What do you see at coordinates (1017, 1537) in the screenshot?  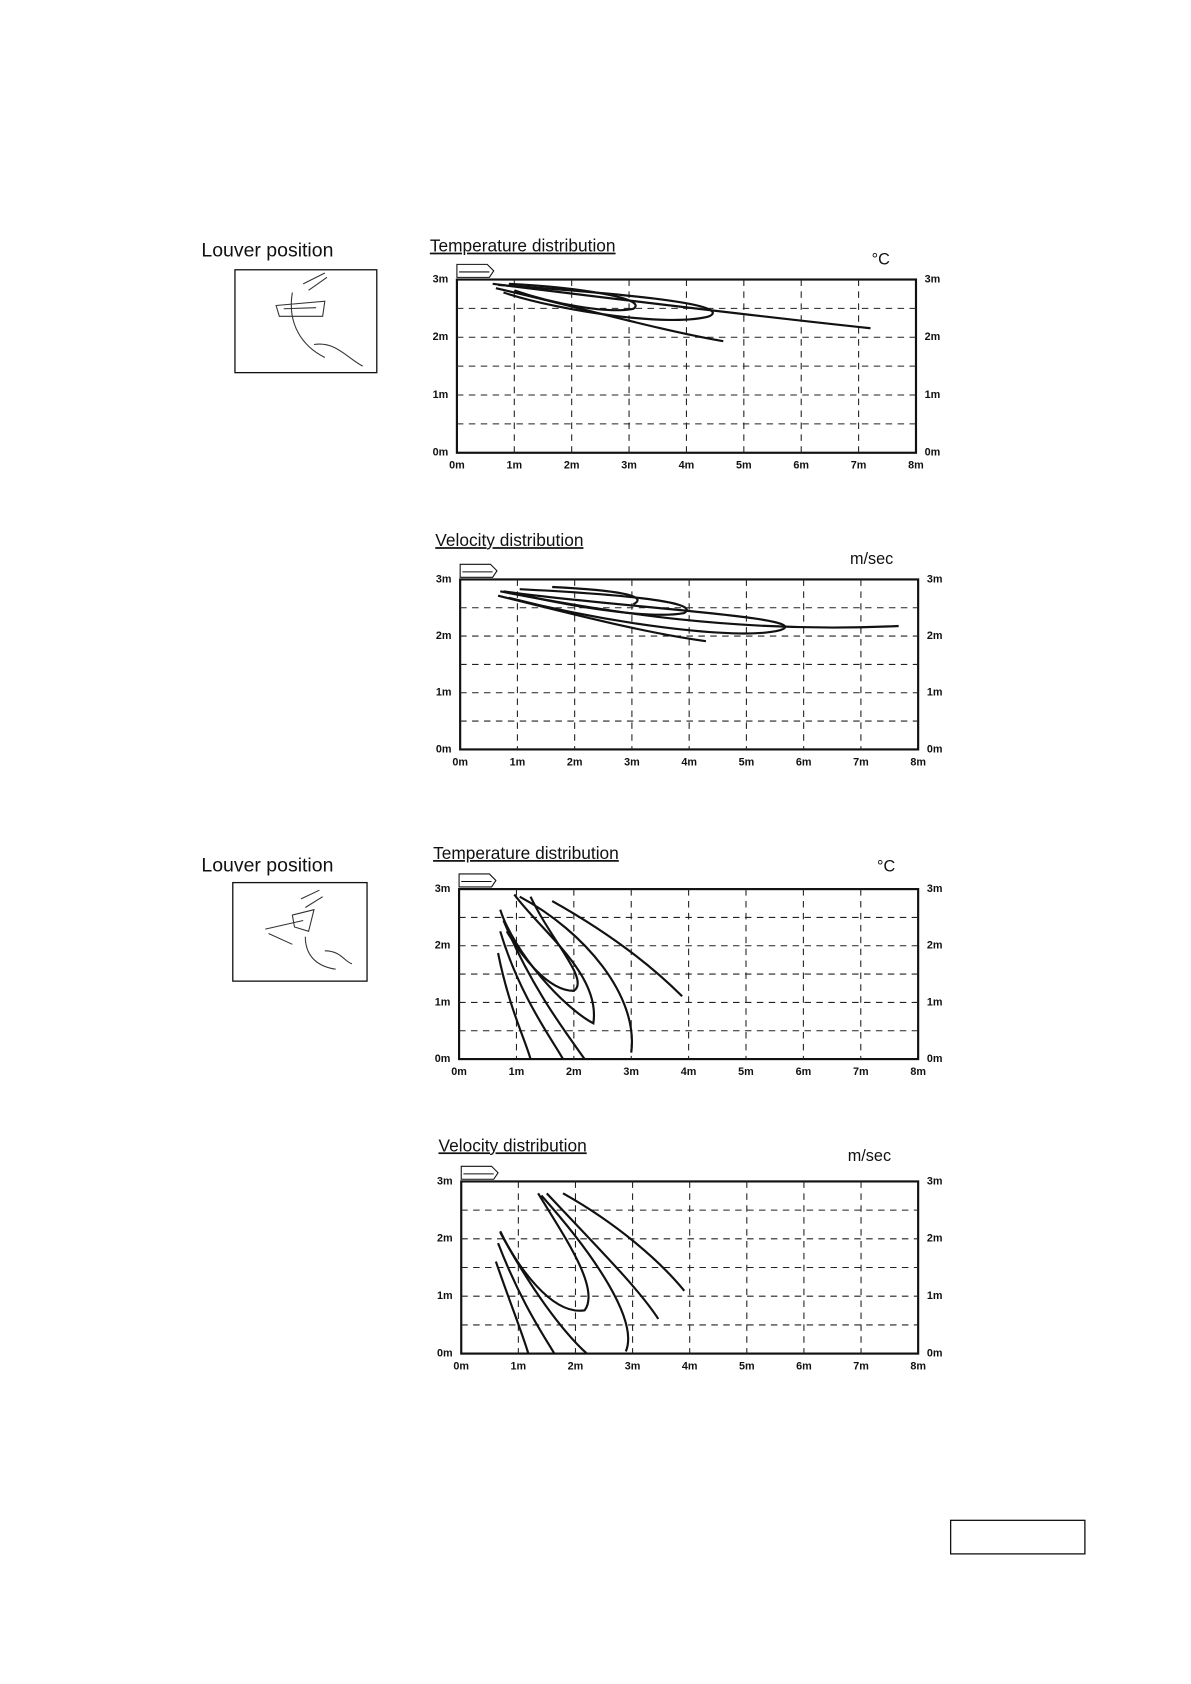 I see `page-number-box` at bounding box center [1017, 1537].